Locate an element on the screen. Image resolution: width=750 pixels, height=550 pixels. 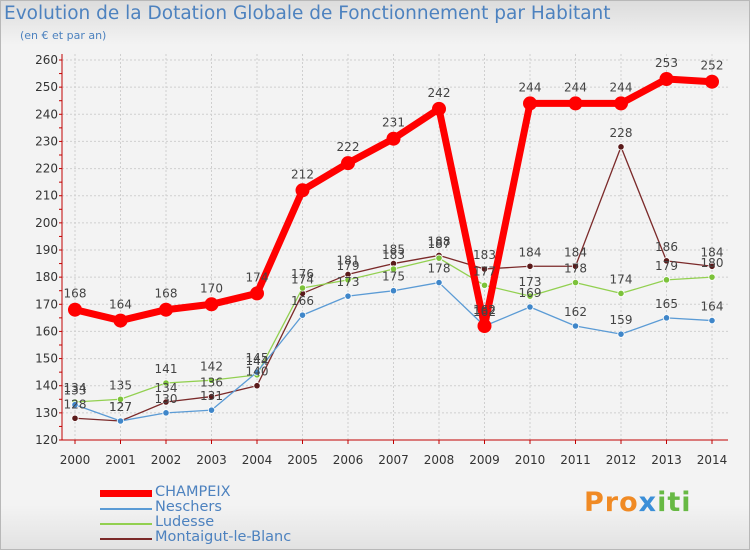
legend-label-montaigut: Montaigut-le-Blanc is located at coordinates (223, 537).